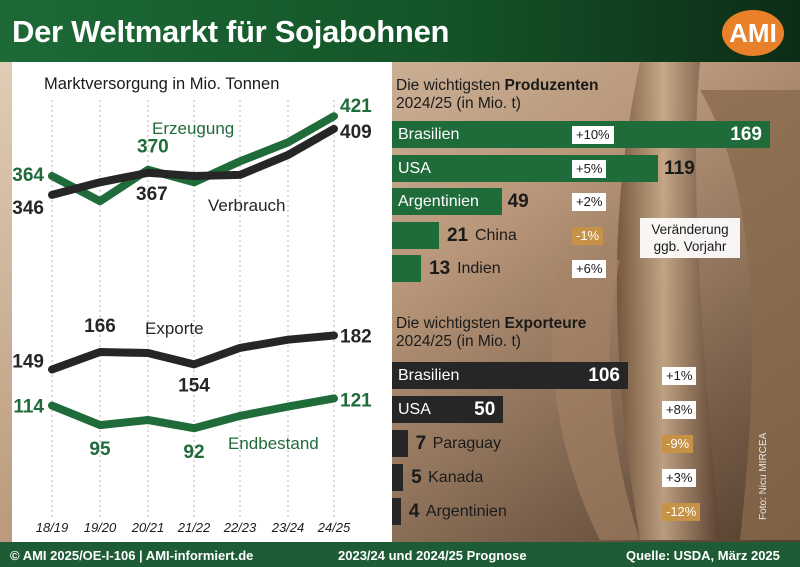  Describe the element at coordinates (679, 478) in the screenshot. I see `exporter-change-badge: +3%` at that location.